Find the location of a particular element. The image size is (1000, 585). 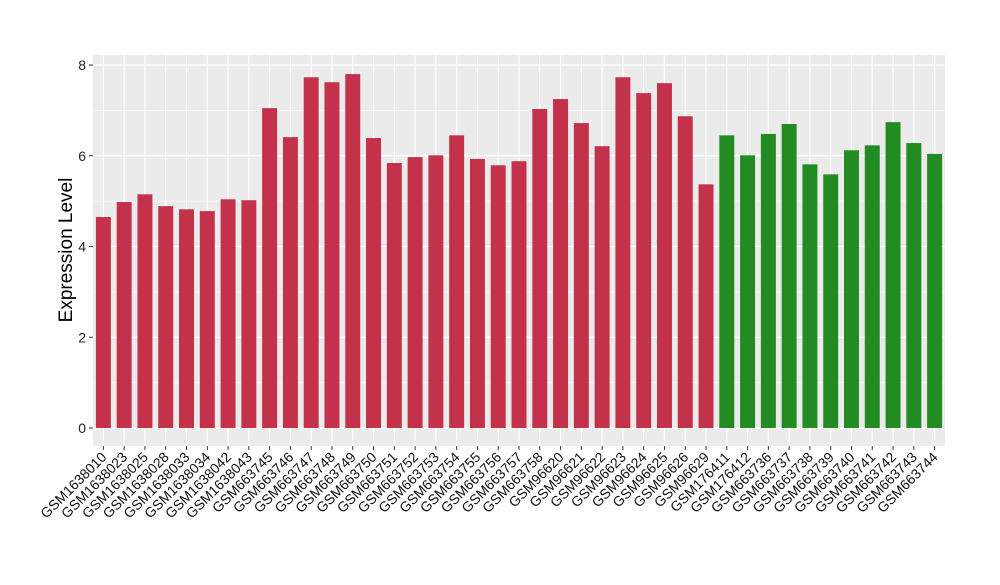

y-tick-label: 8 is located at coordinates (82, 65).